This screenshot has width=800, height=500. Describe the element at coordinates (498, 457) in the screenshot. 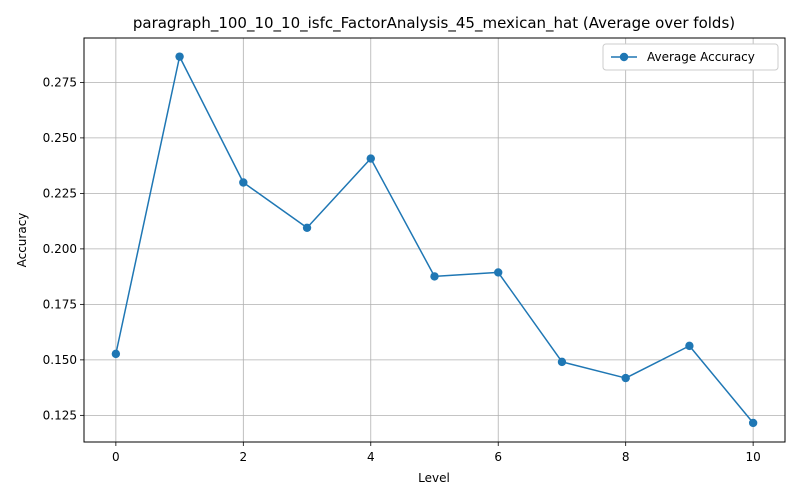

I see `x-tick-label: 6` at that location.